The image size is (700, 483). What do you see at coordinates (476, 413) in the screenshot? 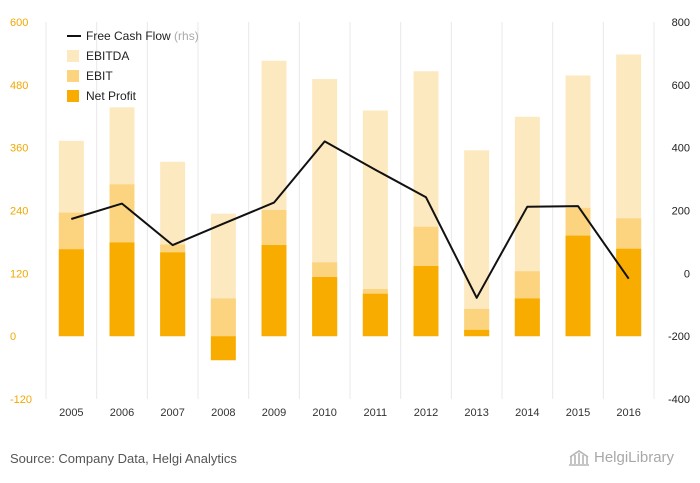
I see `x-tick-label: 2013` at bounding box center [476, 413].